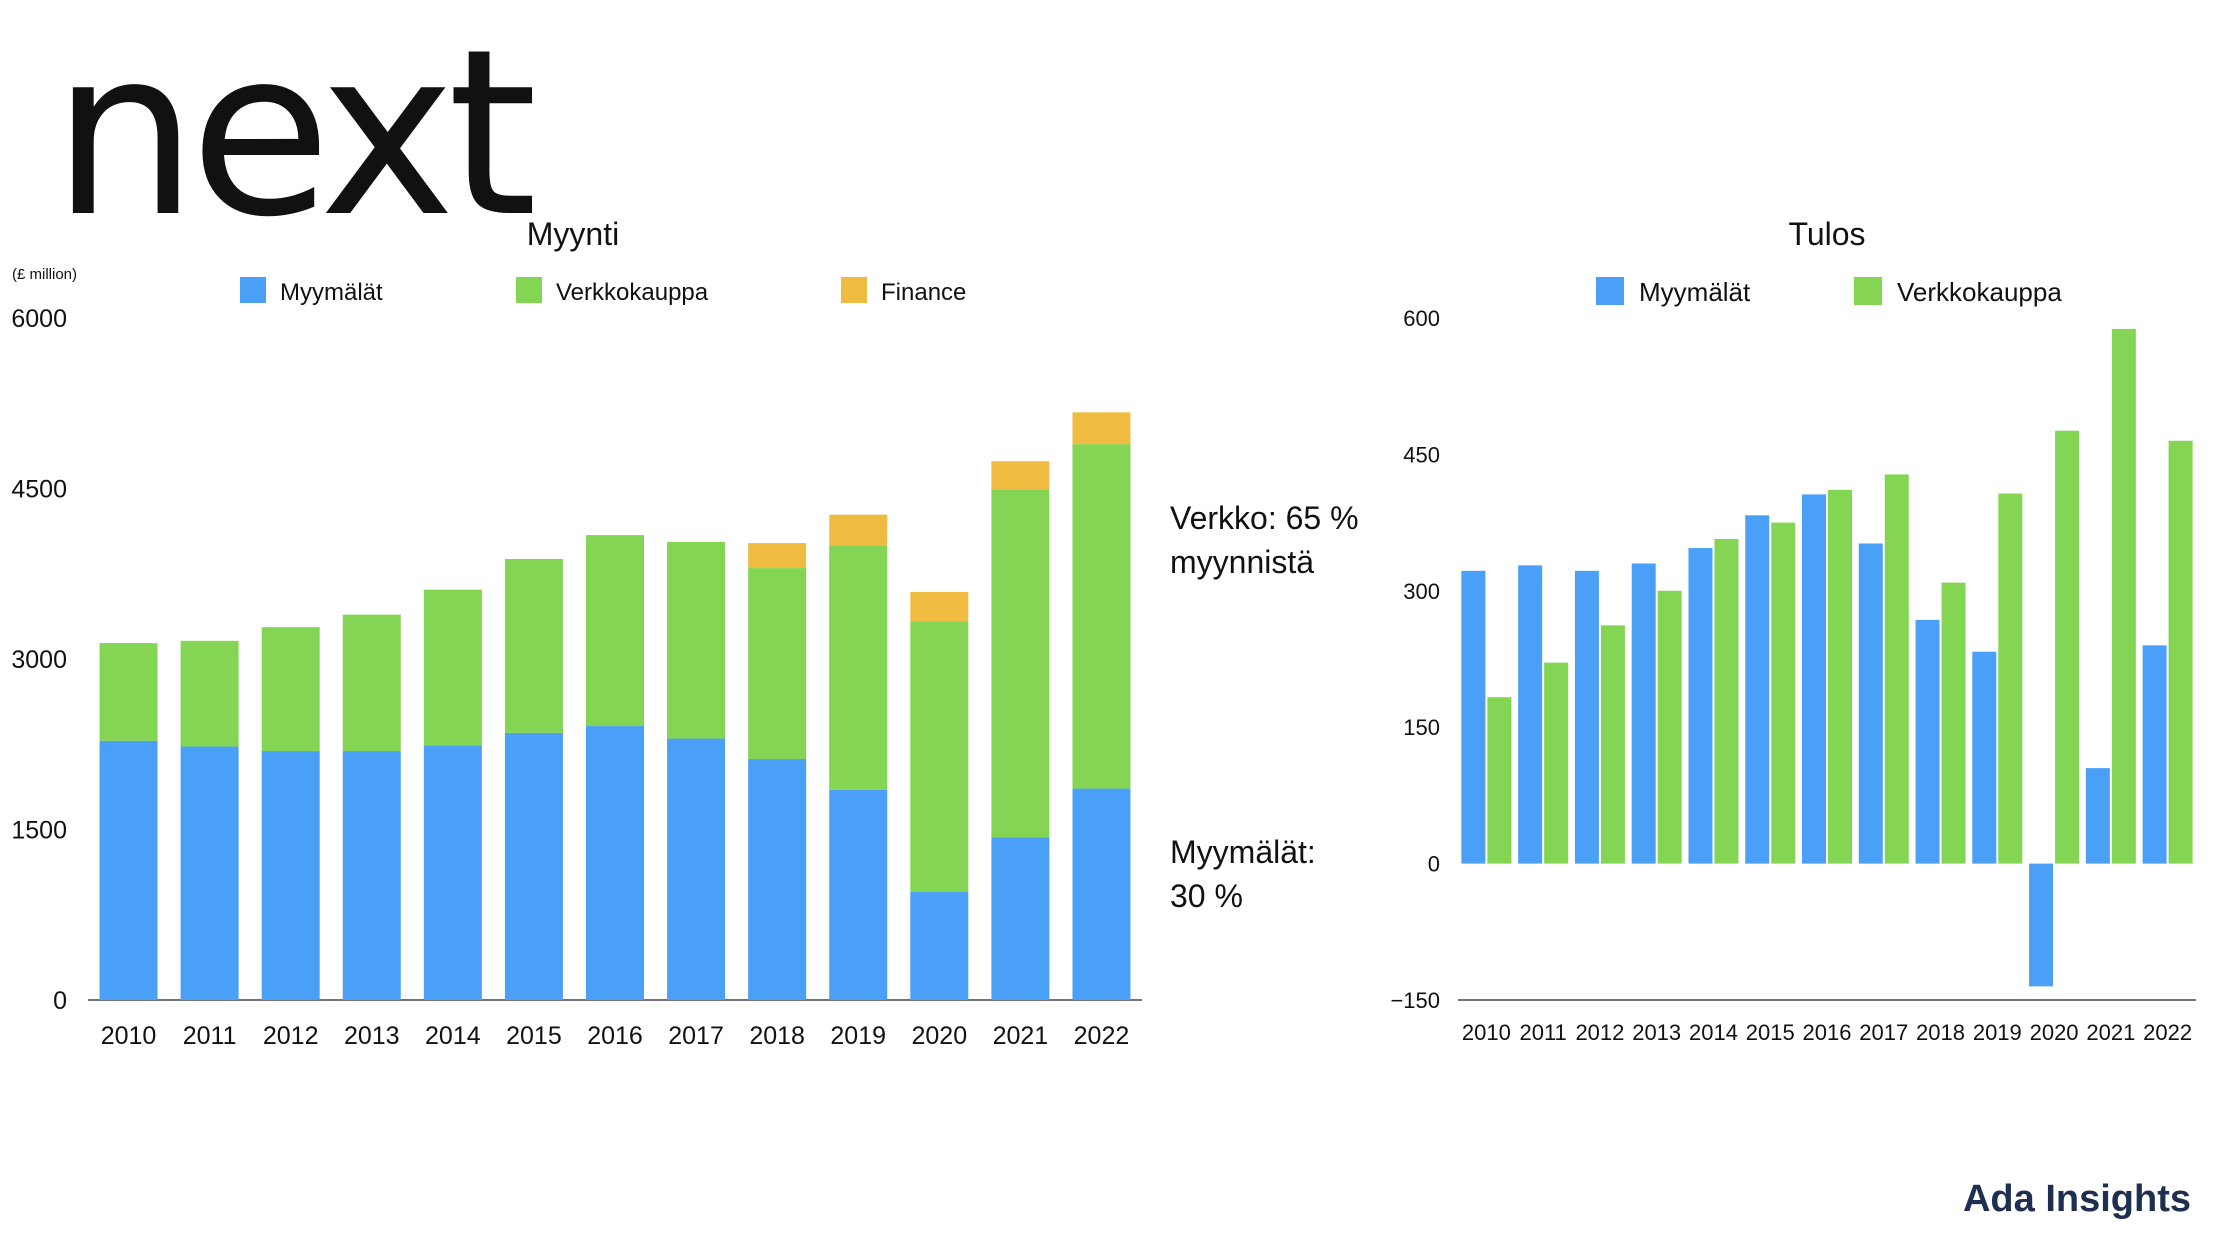 This screenshot has width=2224, height=1248. I want to click on profit-xtick-label-2013: 2013, so click(1656, 1032).